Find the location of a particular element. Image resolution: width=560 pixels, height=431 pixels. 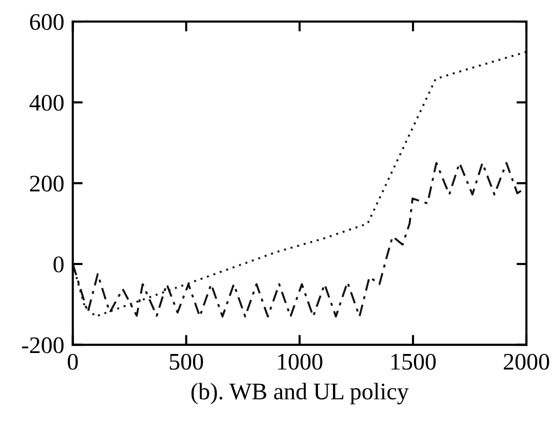

x-axis-title: (b). WB and UL policy is located at coordinates (300, 393).